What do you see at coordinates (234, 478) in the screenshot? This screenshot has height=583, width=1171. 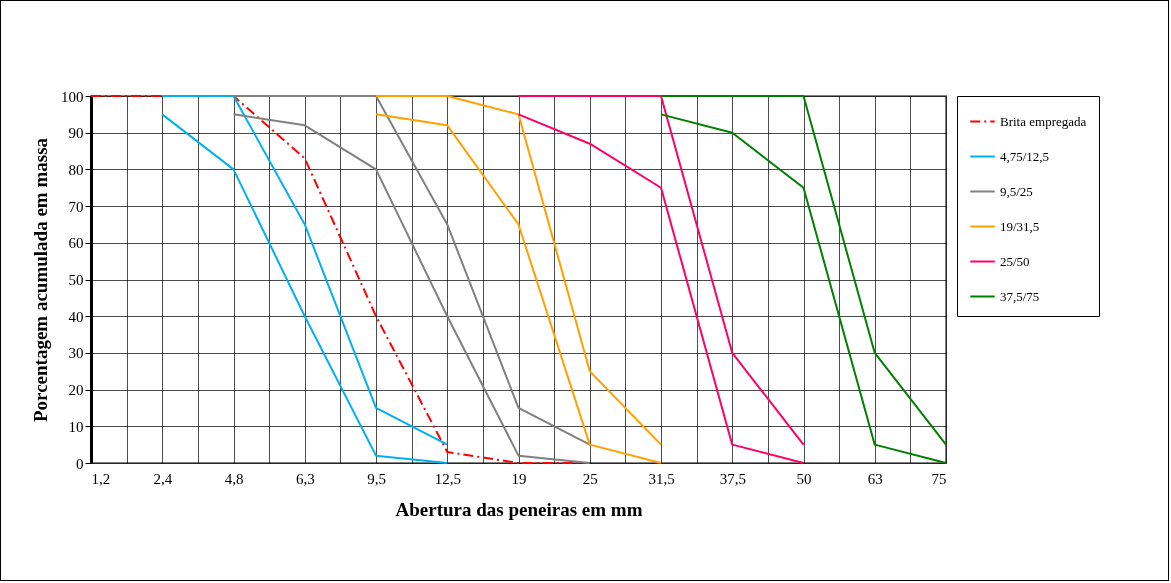 I see `x-tick-label: 4,8` at bounding box center [234, 478].